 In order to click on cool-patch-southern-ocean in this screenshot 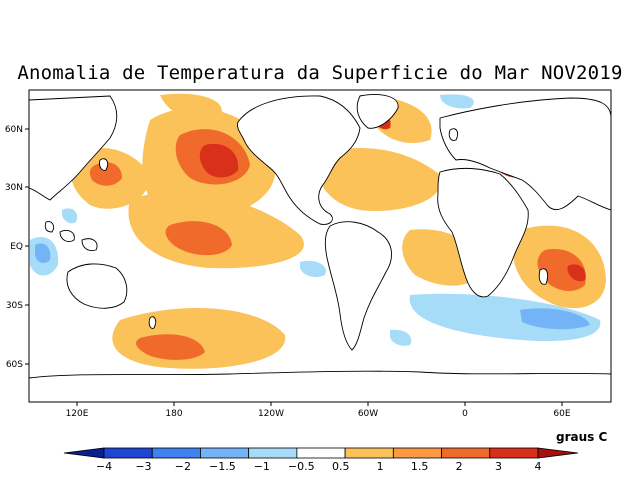, I will do `click(505, 317)`.